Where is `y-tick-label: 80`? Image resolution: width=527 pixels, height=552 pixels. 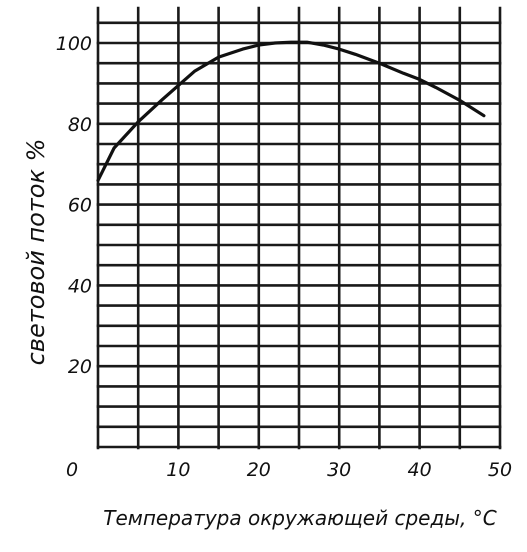
y-tick-label: 80 is located at coordinates (80, 125).